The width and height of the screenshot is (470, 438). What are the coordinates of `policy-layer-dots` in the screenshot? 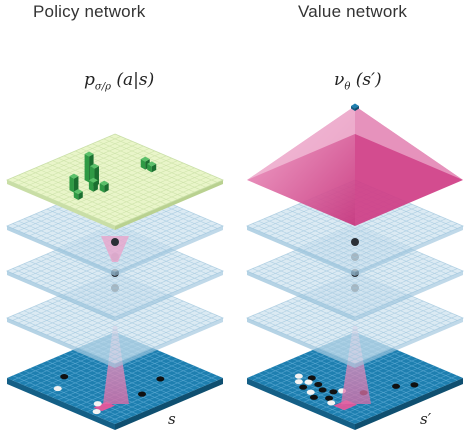 It's located at (115, 242).